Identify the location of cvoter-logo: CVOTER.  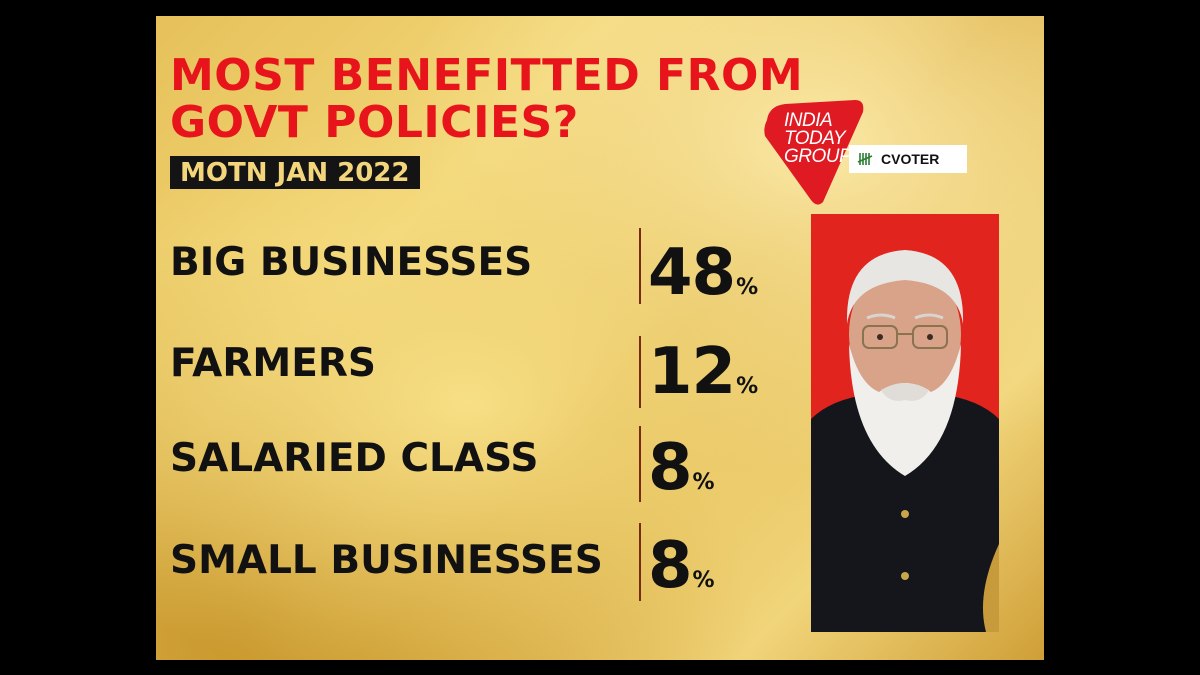
(908, 159).